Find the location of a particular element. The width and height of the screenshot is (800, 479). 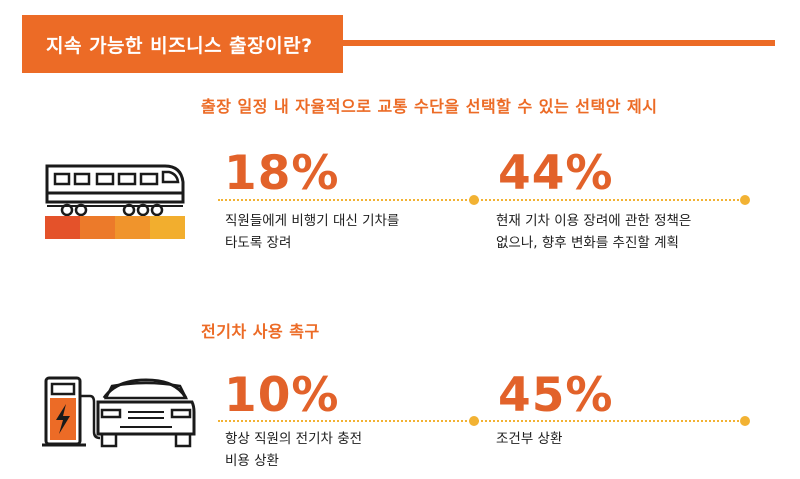

stat-value: 10% is located at coordinates (282, 395).